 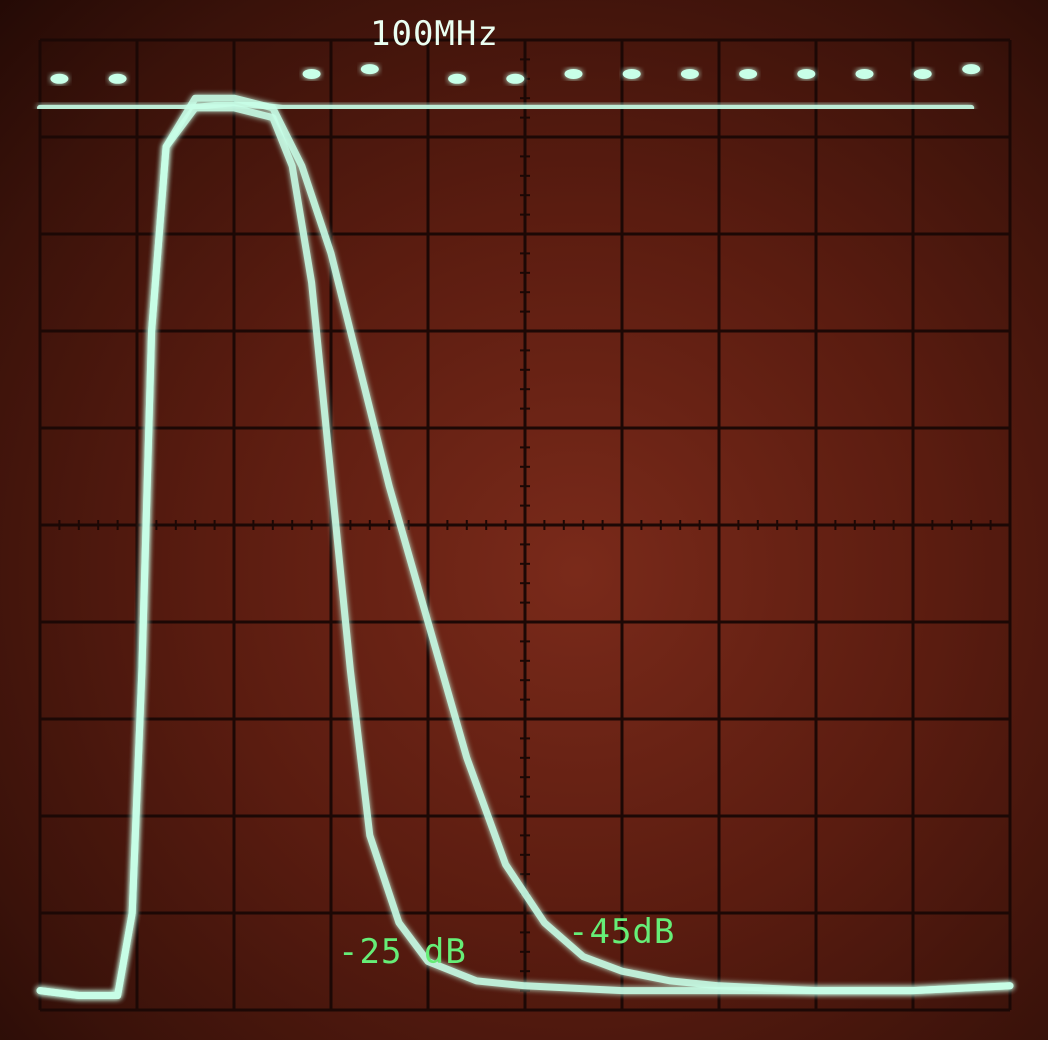 What do you see at coordinates (434, 34) in the screenshot?
I see `chart-title: 100MHz` at bounding box center [434, 34].